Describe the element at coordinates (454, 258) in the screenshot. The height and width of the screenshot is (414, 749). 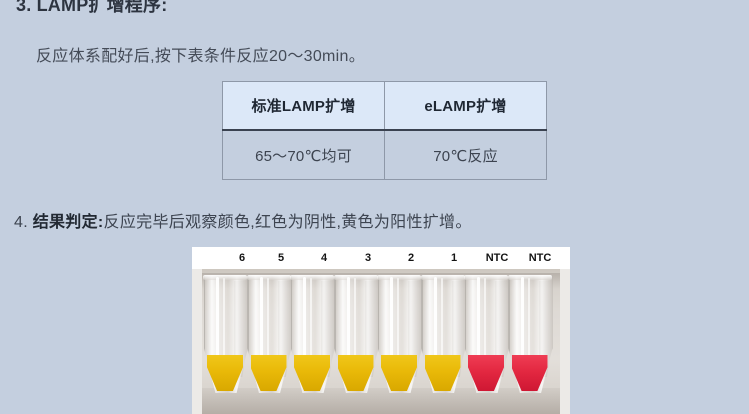
I see `tube-label-1: 1` at that location.